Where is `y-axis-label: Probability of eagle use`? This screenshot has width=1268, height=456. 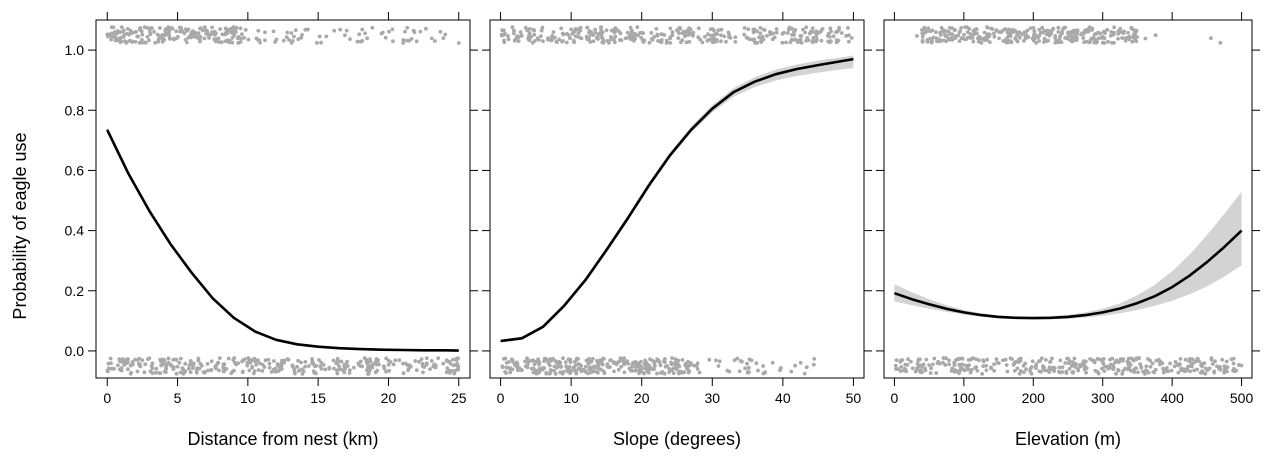
y-axis-label: Probability of eagle use is located at coordinates (20, 225).